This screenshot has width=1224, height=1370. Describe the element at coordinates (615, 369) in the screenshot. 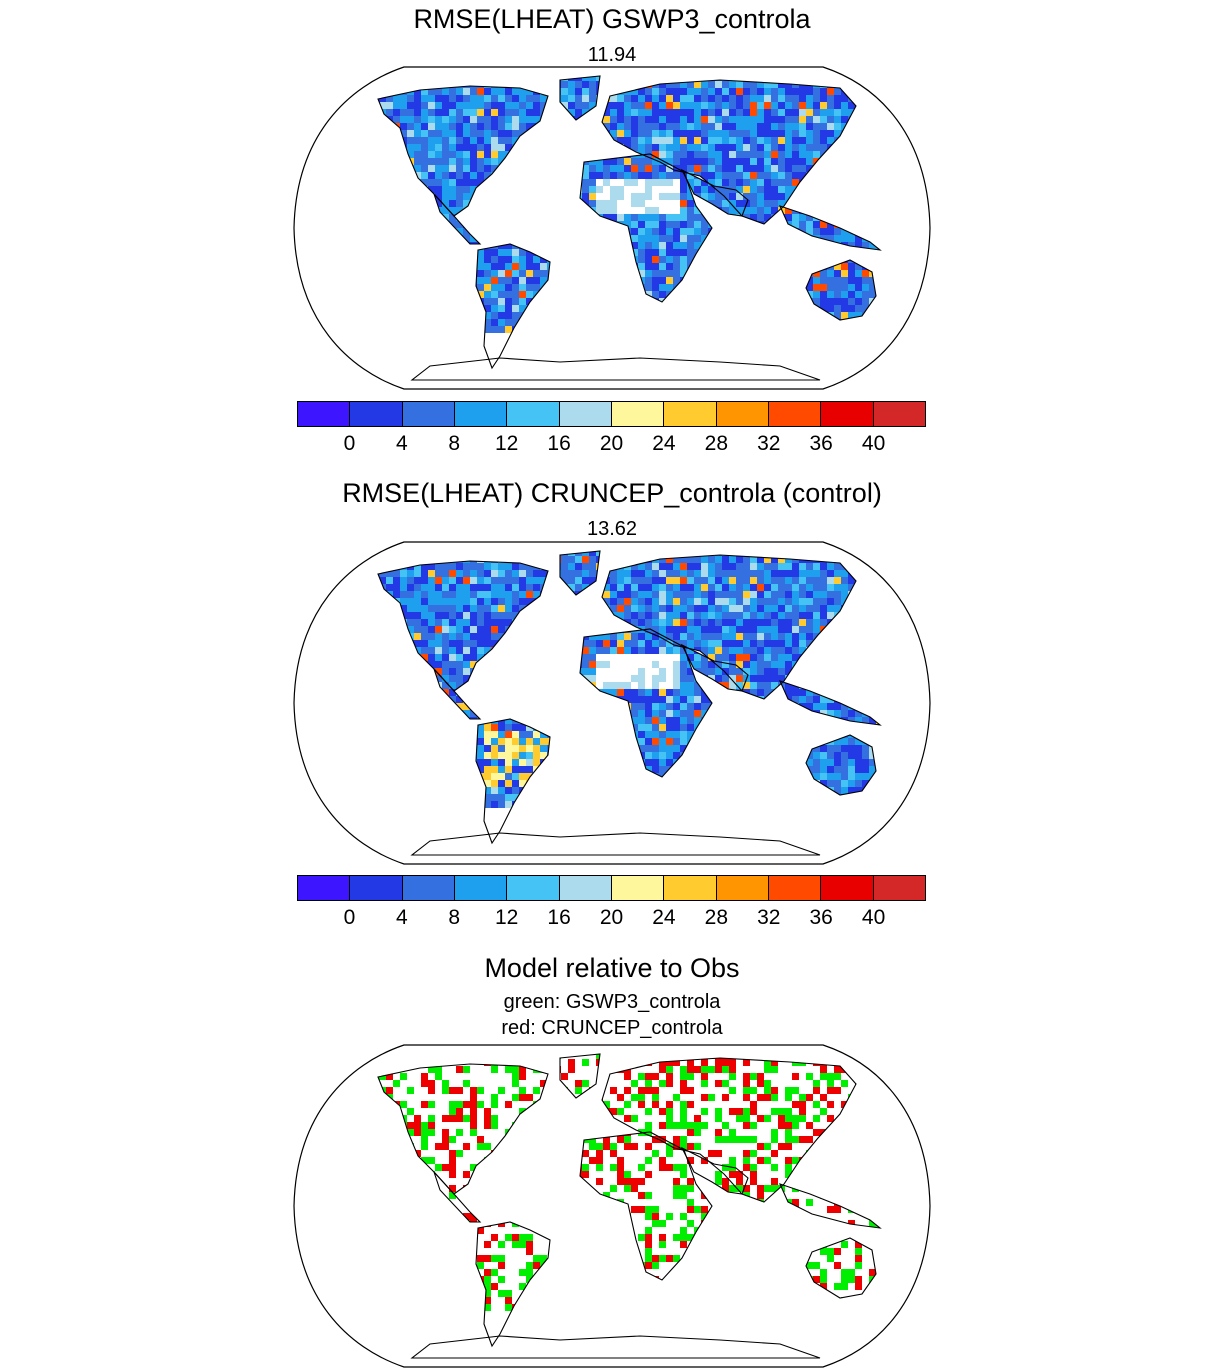

I see `coastline` at that location.